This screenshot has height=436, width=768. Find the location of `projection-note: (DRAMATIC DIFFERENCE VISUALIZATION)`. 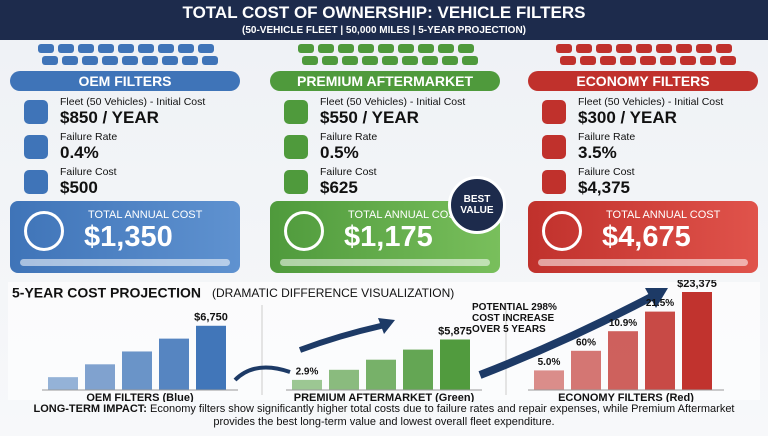

projection-note: (DRAMATIC DIFFERENCE VISUALIZATION) is located at coordinates (333, 293).